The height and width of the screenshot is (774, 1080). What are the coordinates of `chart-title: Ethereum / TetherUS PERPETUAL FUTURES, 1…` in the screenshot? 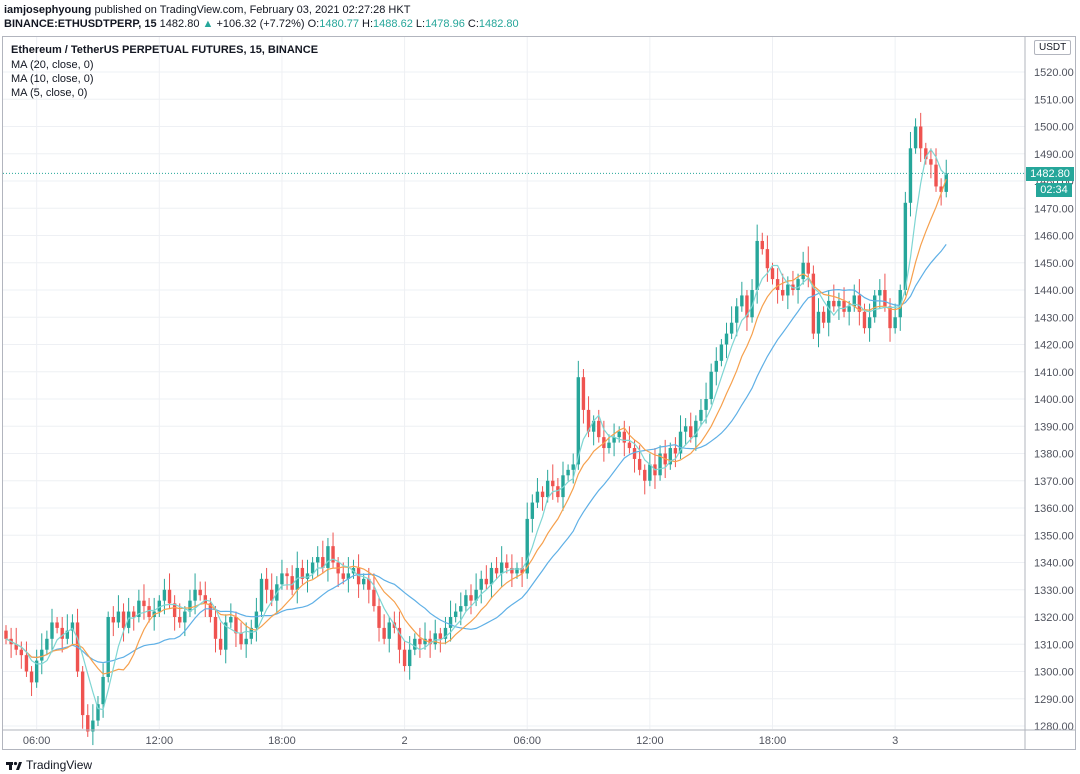 It's located at (165, 50).